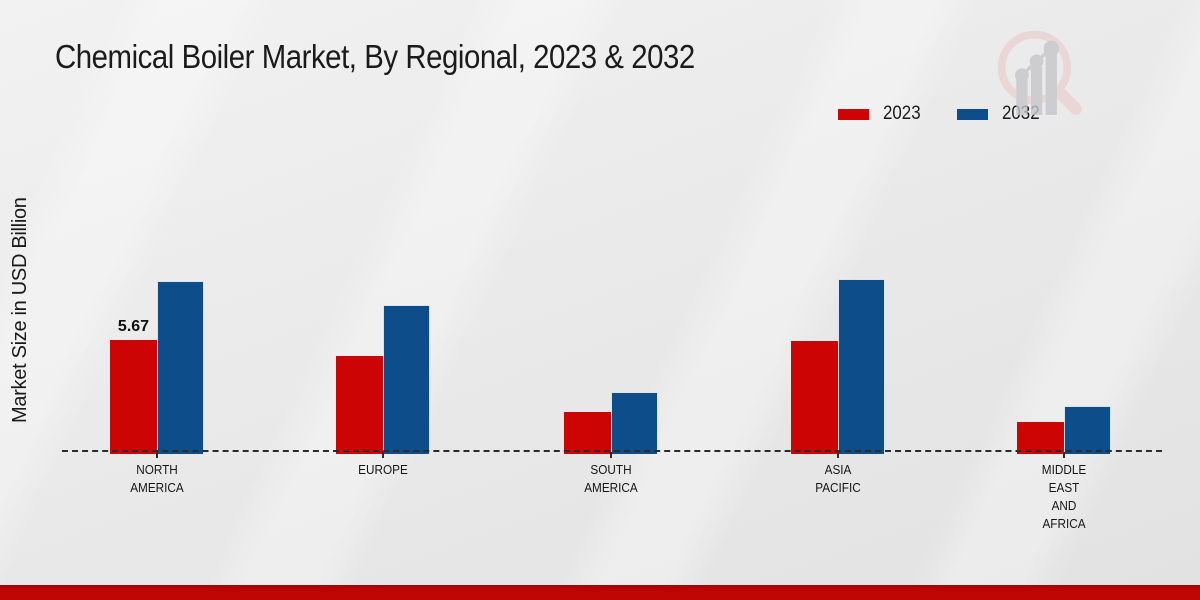 This screenshot has width=1200, height=600. What do you see at coordinates (406, 379) in the screenshot?
I see `bar-2032-europe` at bounding box center [406, 379].